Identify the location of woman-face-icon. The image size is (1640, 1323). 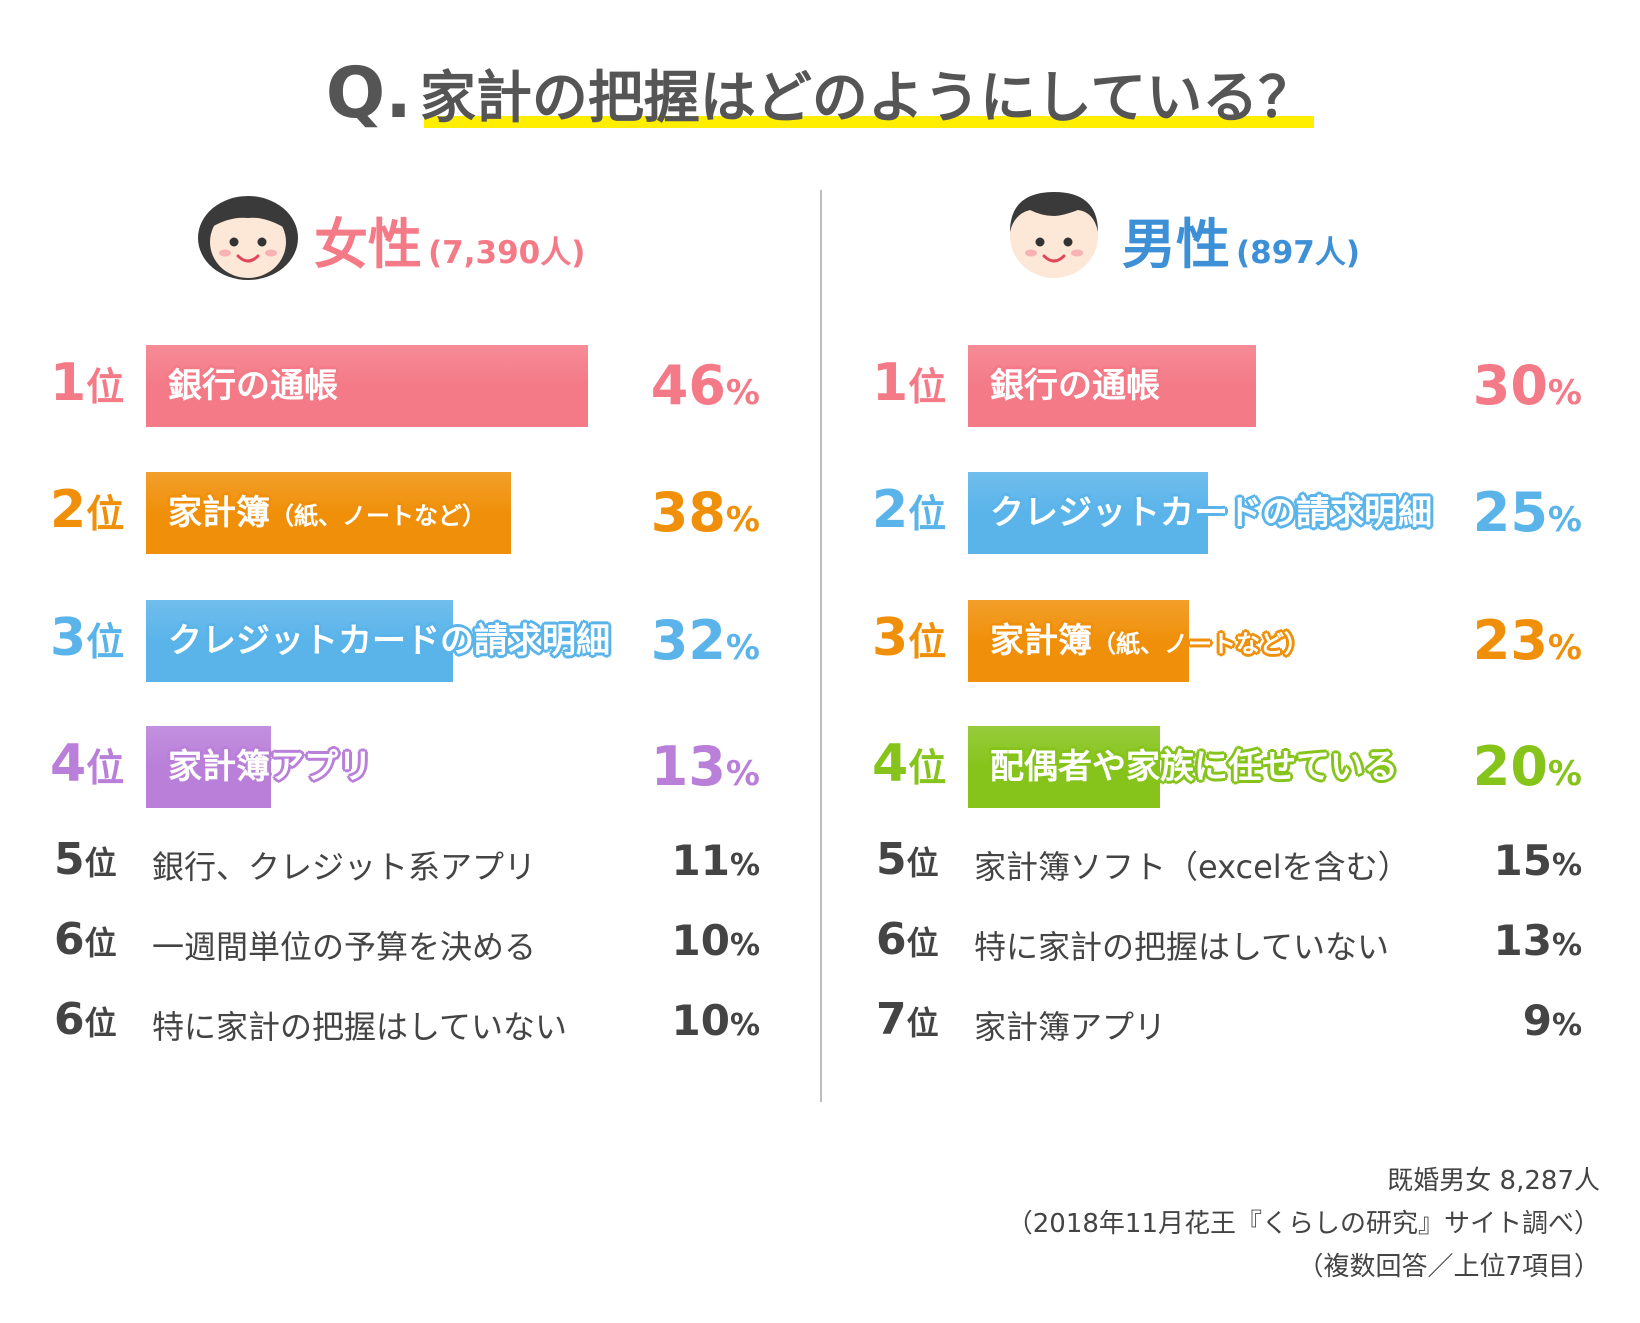
(248, 238).